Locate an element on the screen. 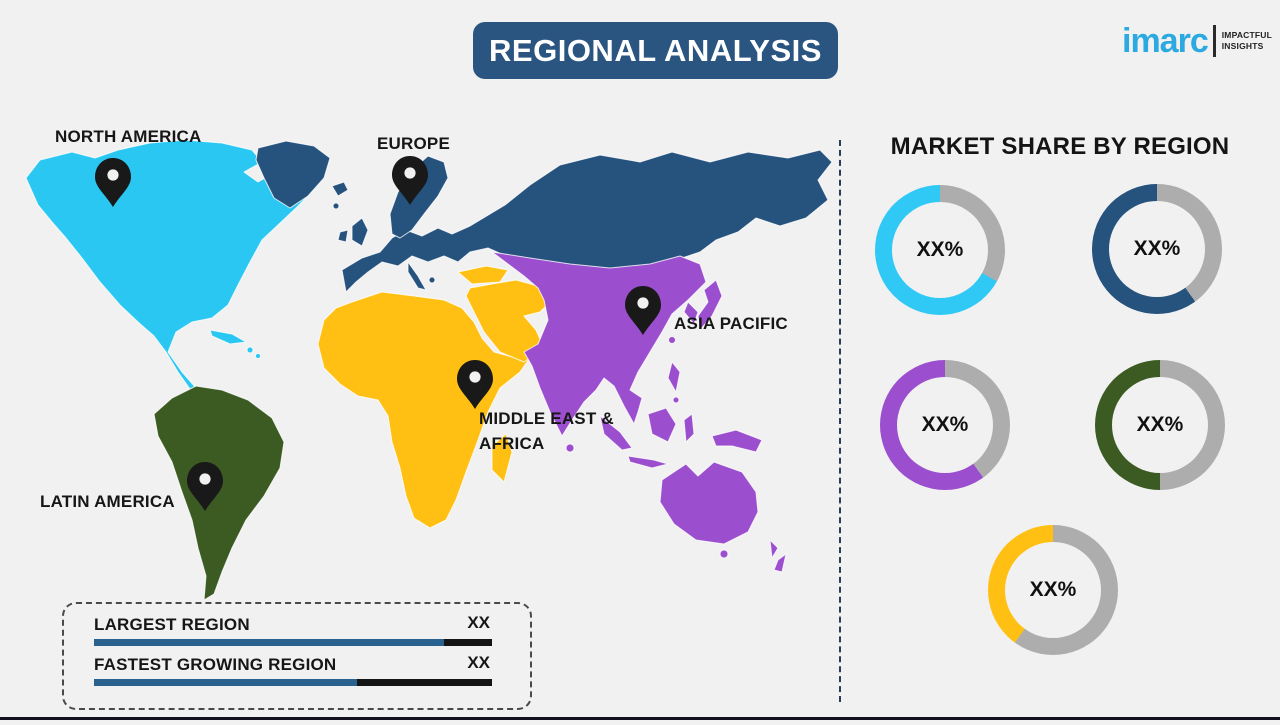  bottom-rule is located at coordinates (640, 718).